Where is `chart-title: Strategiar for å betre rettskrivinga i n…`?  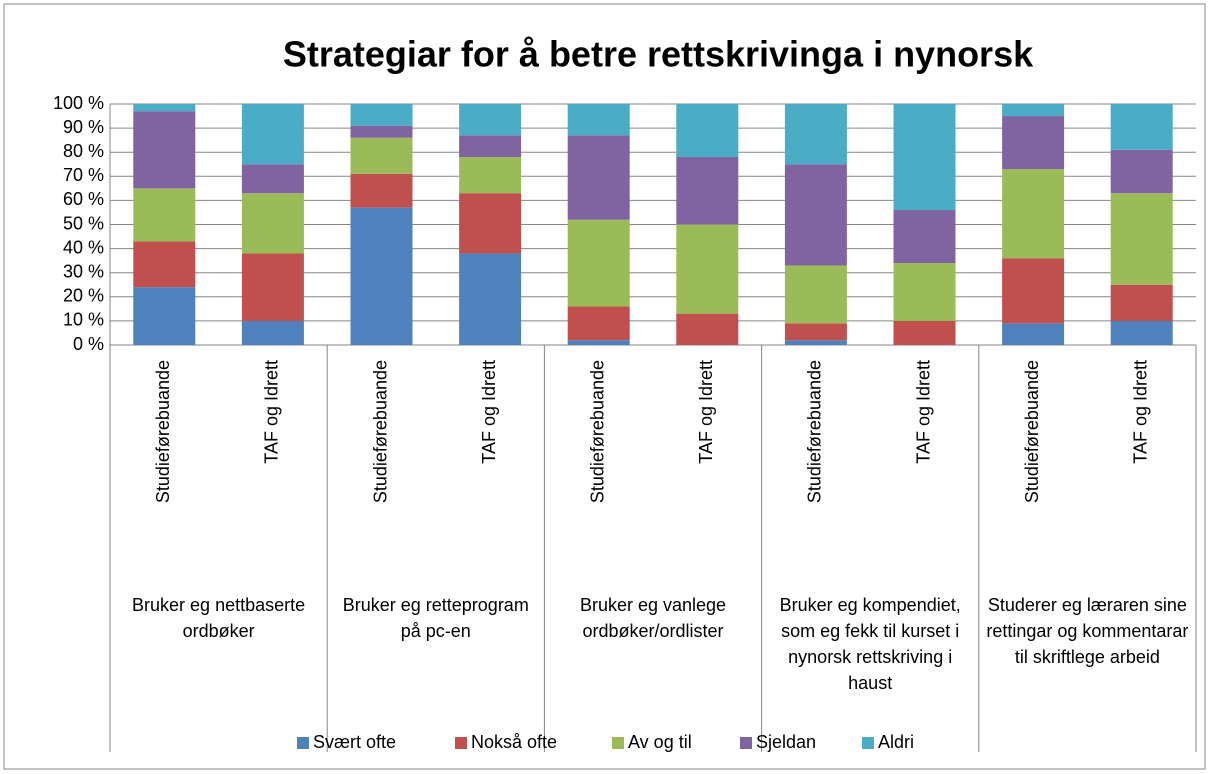
chart-title: Strategiar for å betre rettskrivinga i n… is located at coordinates (658, 54).